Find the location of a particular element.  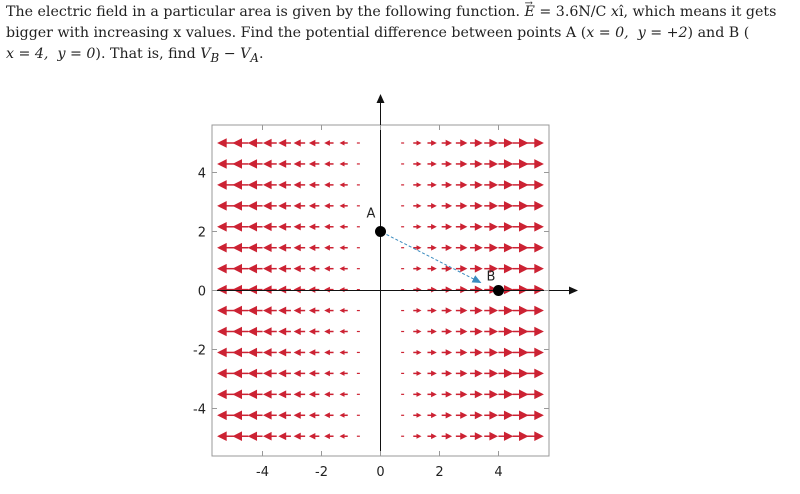

field-variable: x is located at coordinates (614, 12).